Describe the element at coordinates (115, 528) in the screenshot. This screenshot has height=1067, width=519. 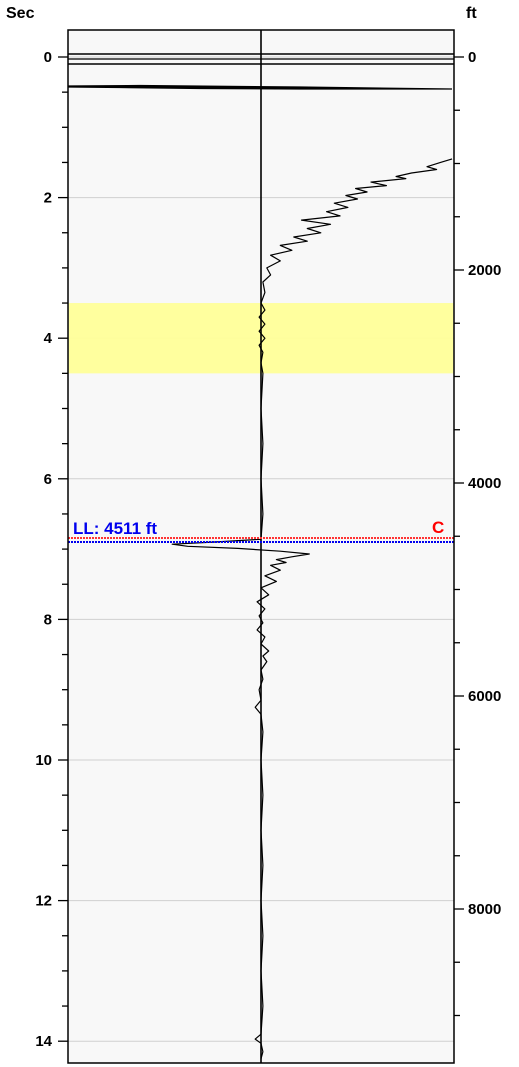
I see `marker-label: LL: 4511 ft` at that location.